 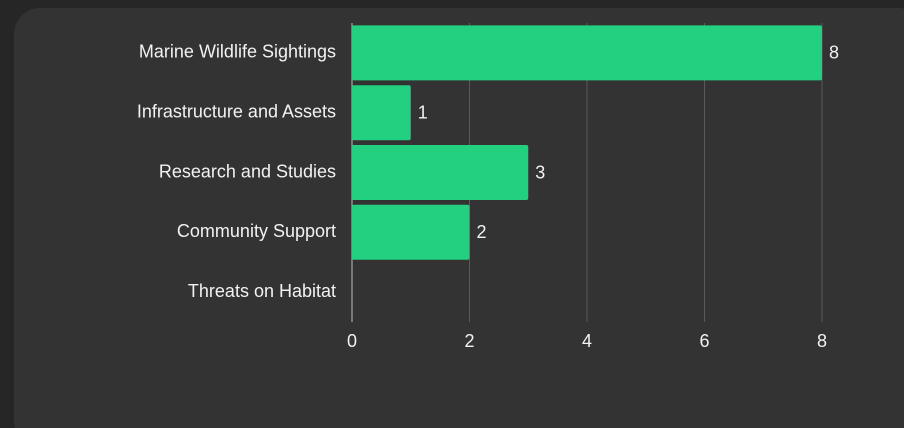 I want to click on y-tick-label: Community Support, so click(x=256, y=231).